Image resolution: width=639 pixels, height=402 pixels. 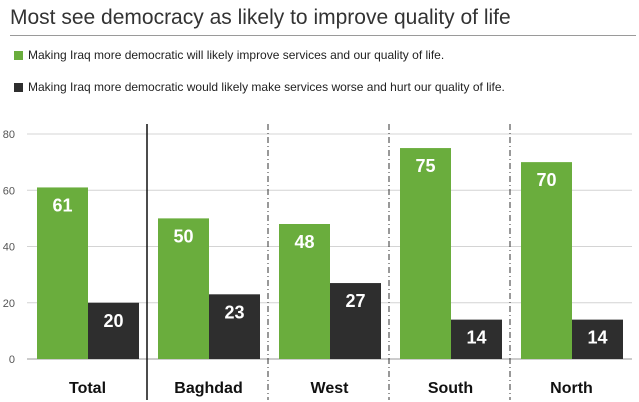 I want to click on bar-value-label: 23, so click(x=234, y=312).